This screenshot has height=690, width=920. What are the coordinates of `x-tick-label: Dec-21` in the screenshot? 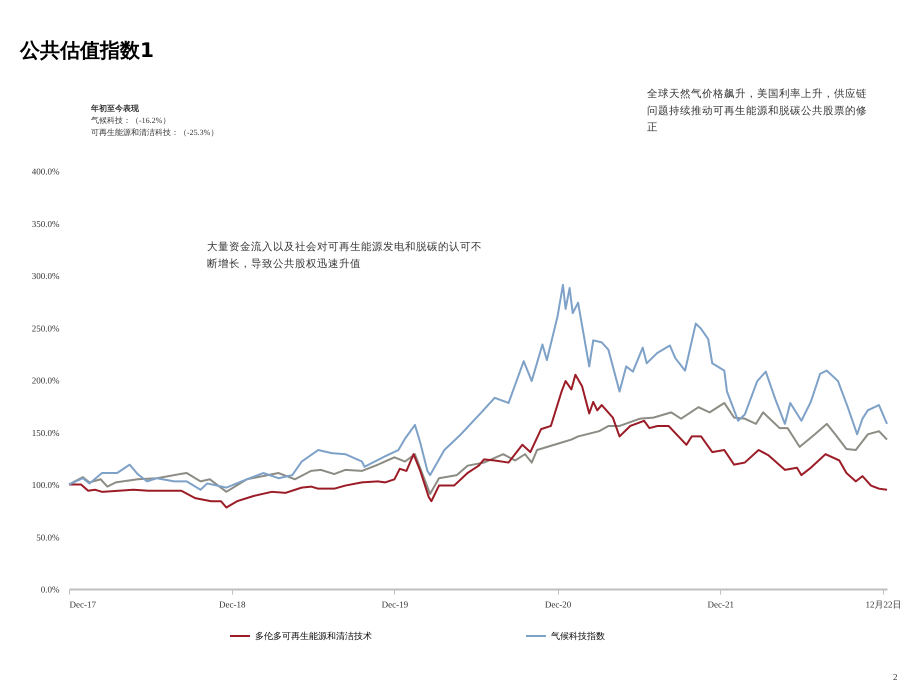 It's located at (721, 605).